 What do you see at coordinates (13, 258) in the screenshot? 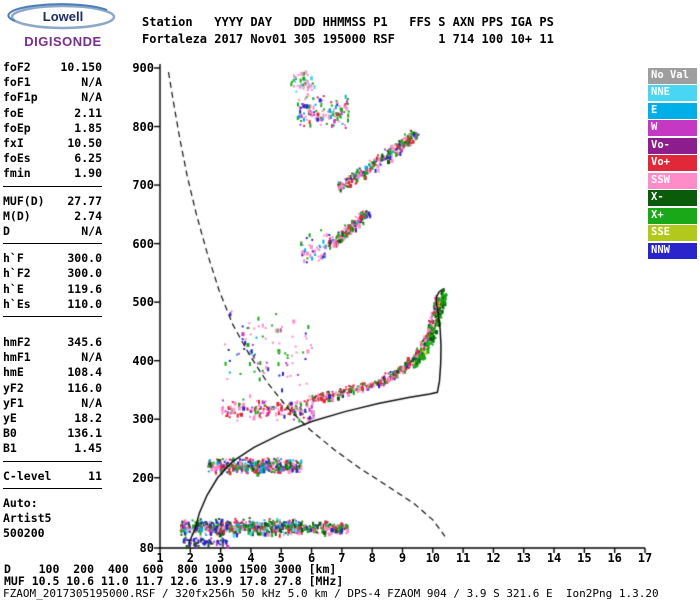
I see `param-label: h`F` at bounding box center [13, 258].